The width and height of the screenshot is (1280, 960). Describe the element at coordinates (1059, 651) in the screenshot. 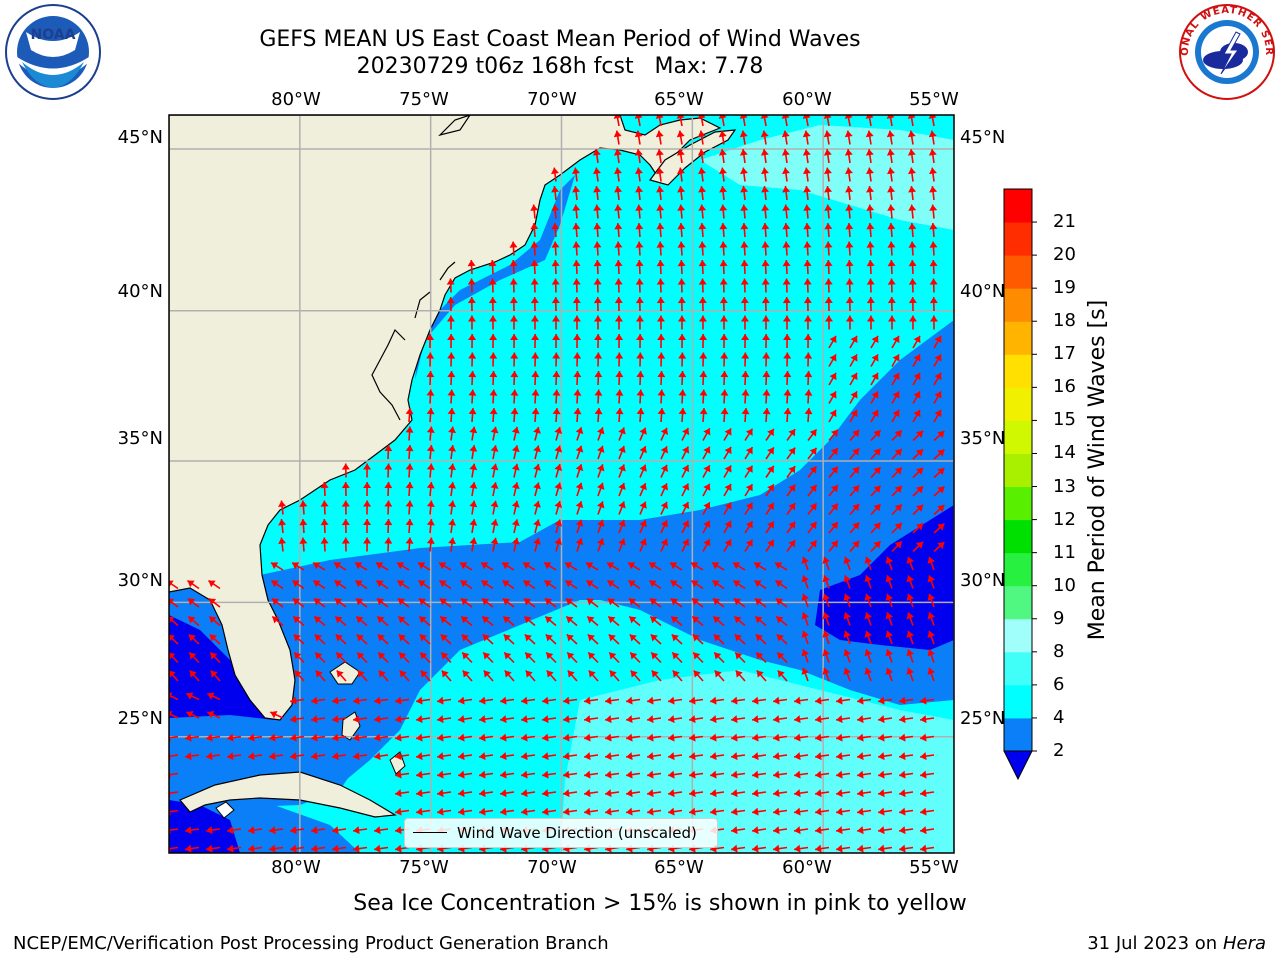

I see `colorbar-tick-label: 8` at that location.